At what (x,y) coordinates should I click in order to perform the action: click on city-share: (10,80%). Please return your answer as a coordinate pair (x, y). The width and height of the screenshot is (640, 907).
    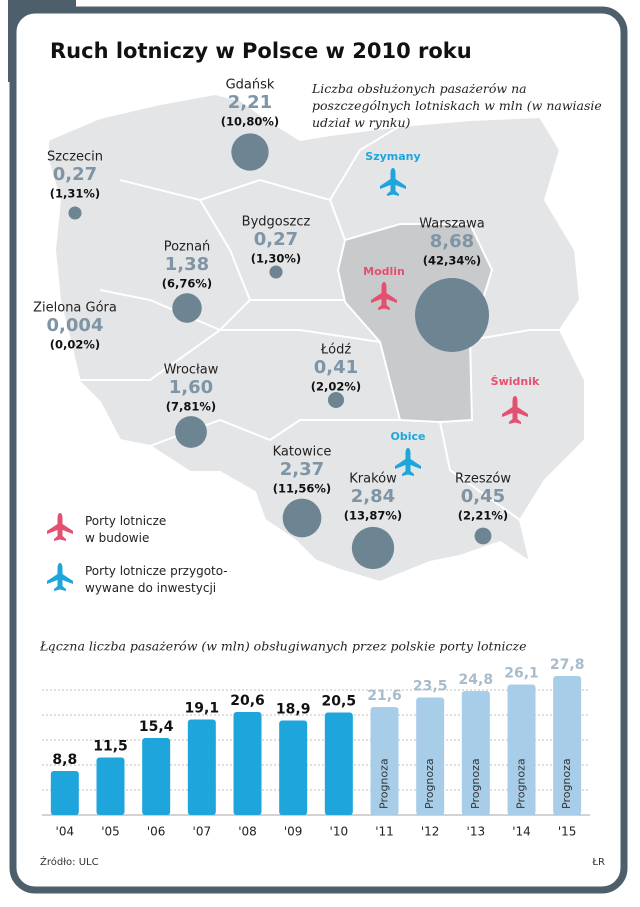
    Looking at the image, I should click on (250, 122).